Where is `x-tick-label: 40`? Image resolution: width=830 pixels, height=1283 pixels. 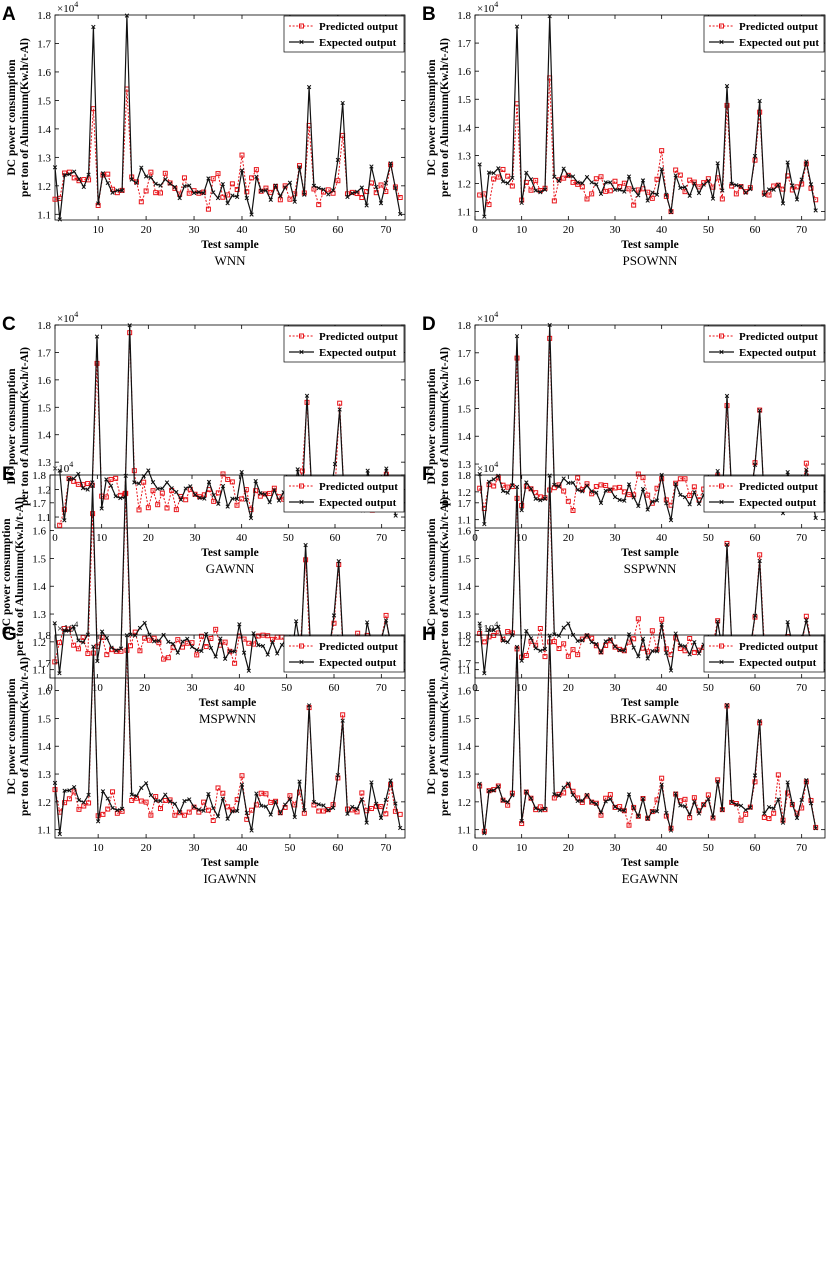 x-tick-label: 40 is located at coordinates (242, 230).